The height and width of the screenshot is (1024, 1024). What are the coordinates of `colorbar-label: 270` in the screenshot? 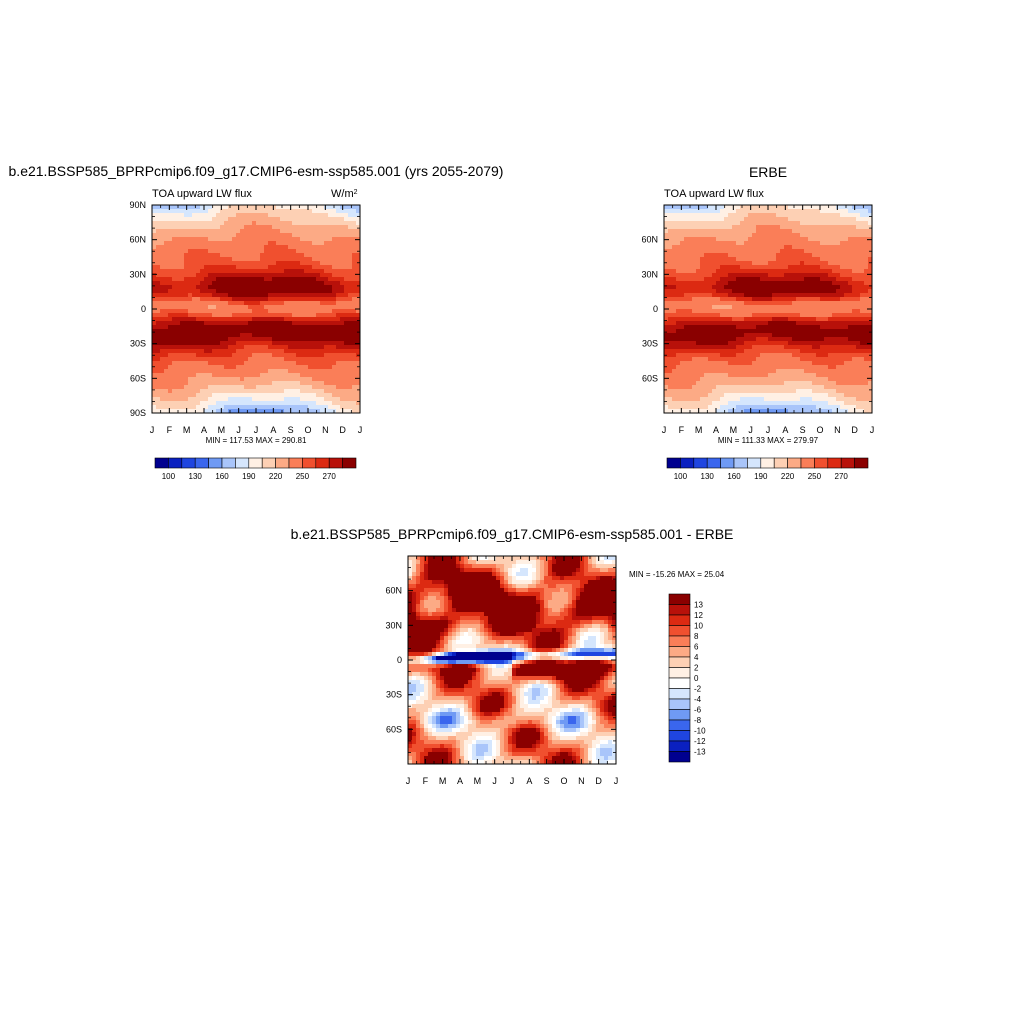 It's located at (330, 476).